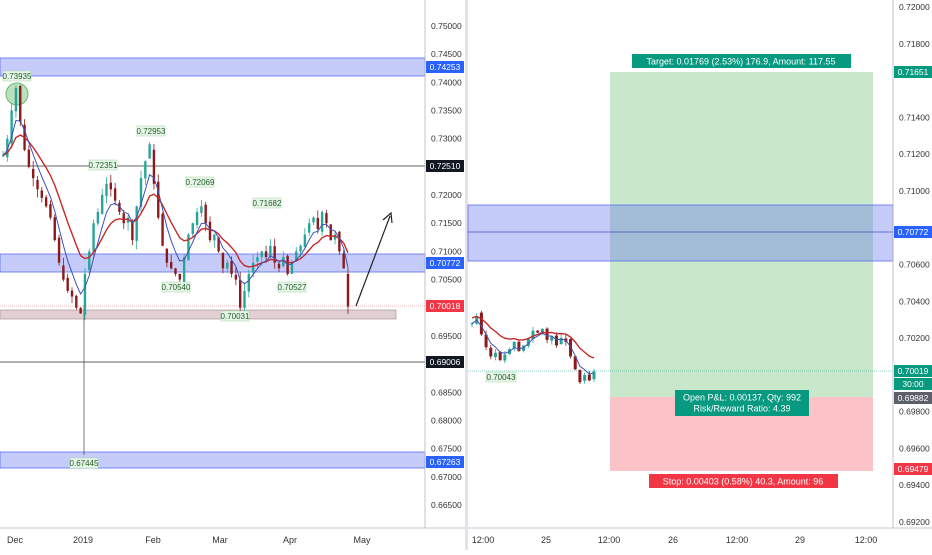 Image resolution: width=932 pixels, height=555 pixels. I want to click on right-price-tick-label: 0.69800, so click(914, 412).